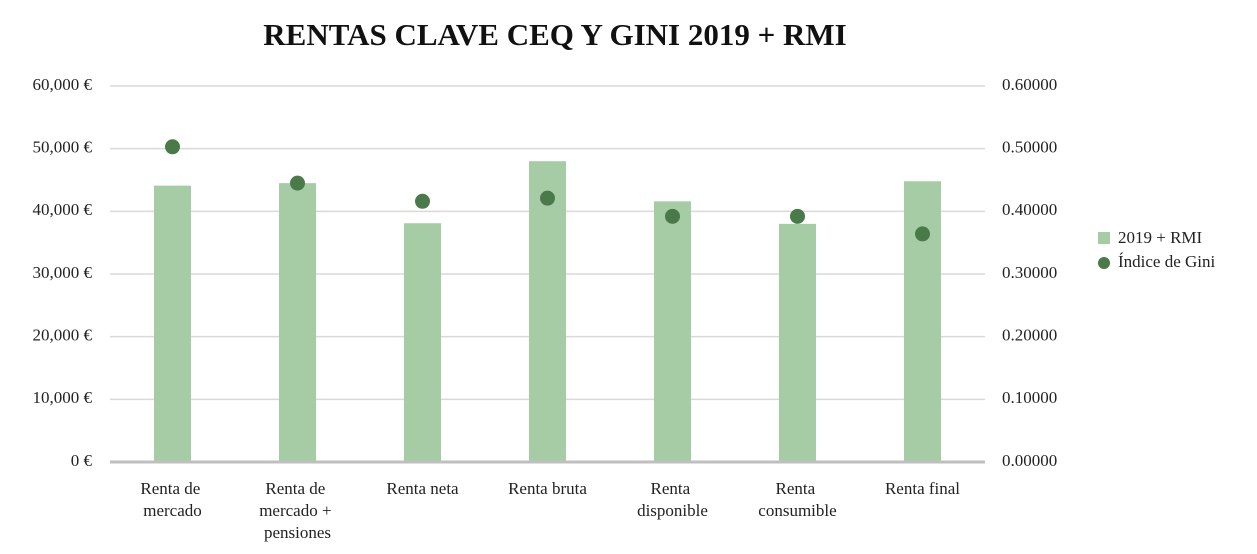 This screenshot has width=1257, height=554. Describe the element at coordinates (1029, 460) in the screenshot. I see `y2-tick-label: 0.00000` at that location.